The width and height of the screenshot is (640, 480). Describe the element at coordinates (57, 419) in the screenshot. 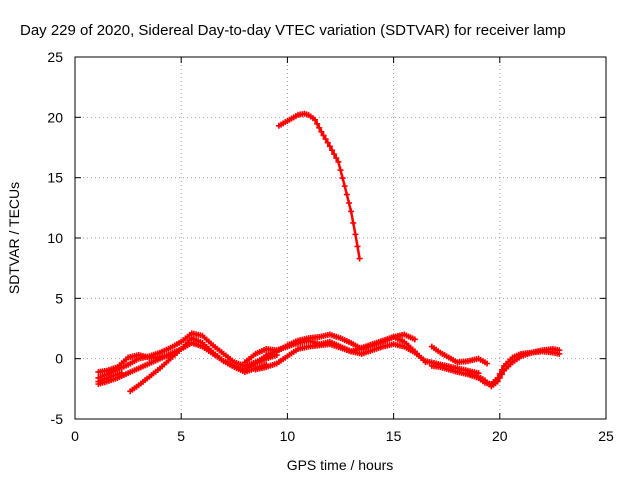

I see `y-tick-label: -5` at that location.